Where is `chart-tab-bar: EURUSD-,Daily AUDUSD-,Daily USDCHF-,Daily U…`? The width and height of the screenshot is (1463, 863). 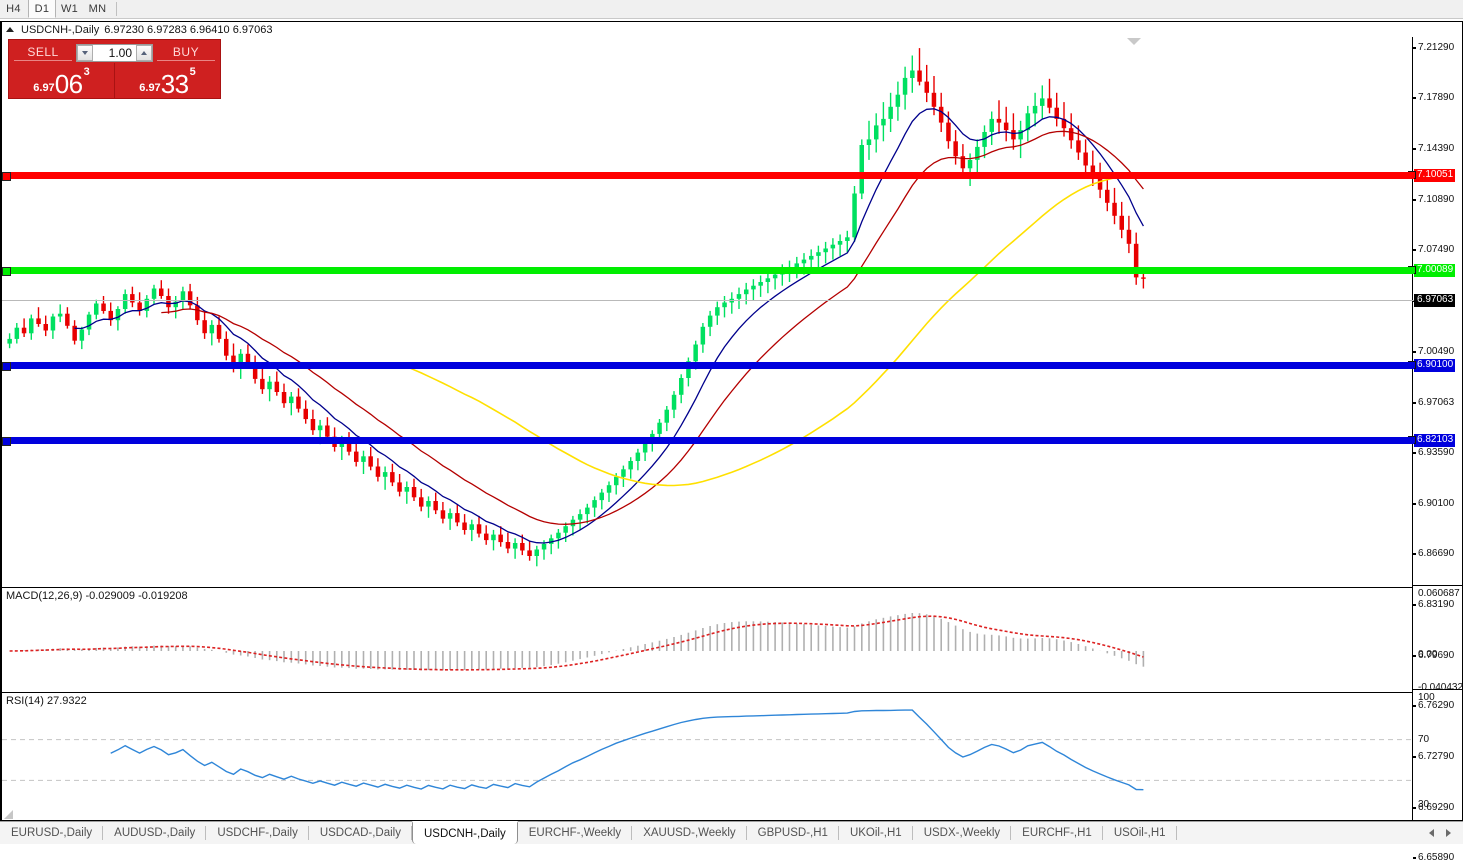 chart-tab-bar: EURUSD-,Daily AUDUSD-,Daily USDCHF-,Daily U… is located at coordinates (731, 832).